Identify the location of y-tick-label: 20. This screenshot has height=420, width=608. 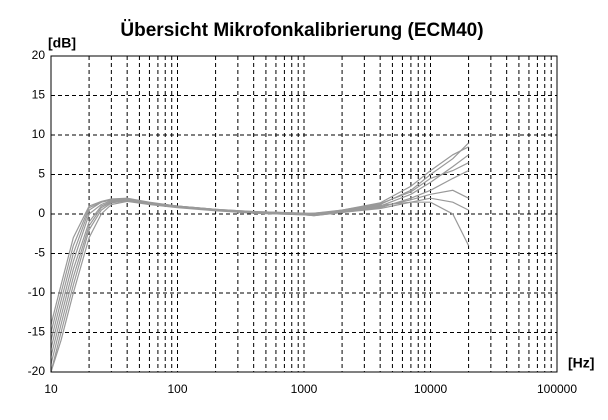
(39, 55).